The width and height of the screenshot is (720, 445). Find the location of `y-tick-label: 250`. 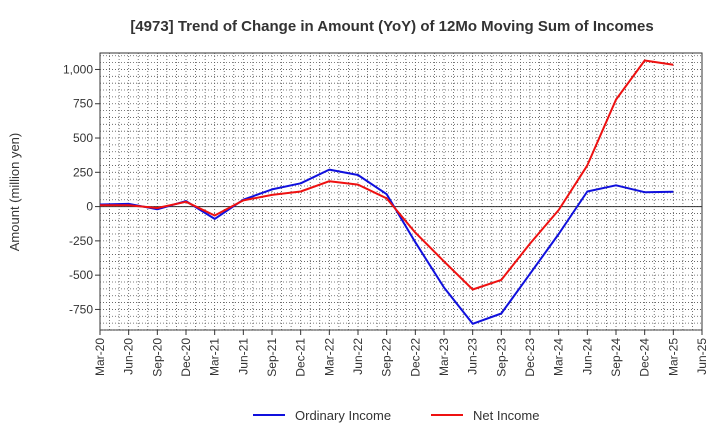

y-tick-label: 250 is located at coordinates (83, 172).